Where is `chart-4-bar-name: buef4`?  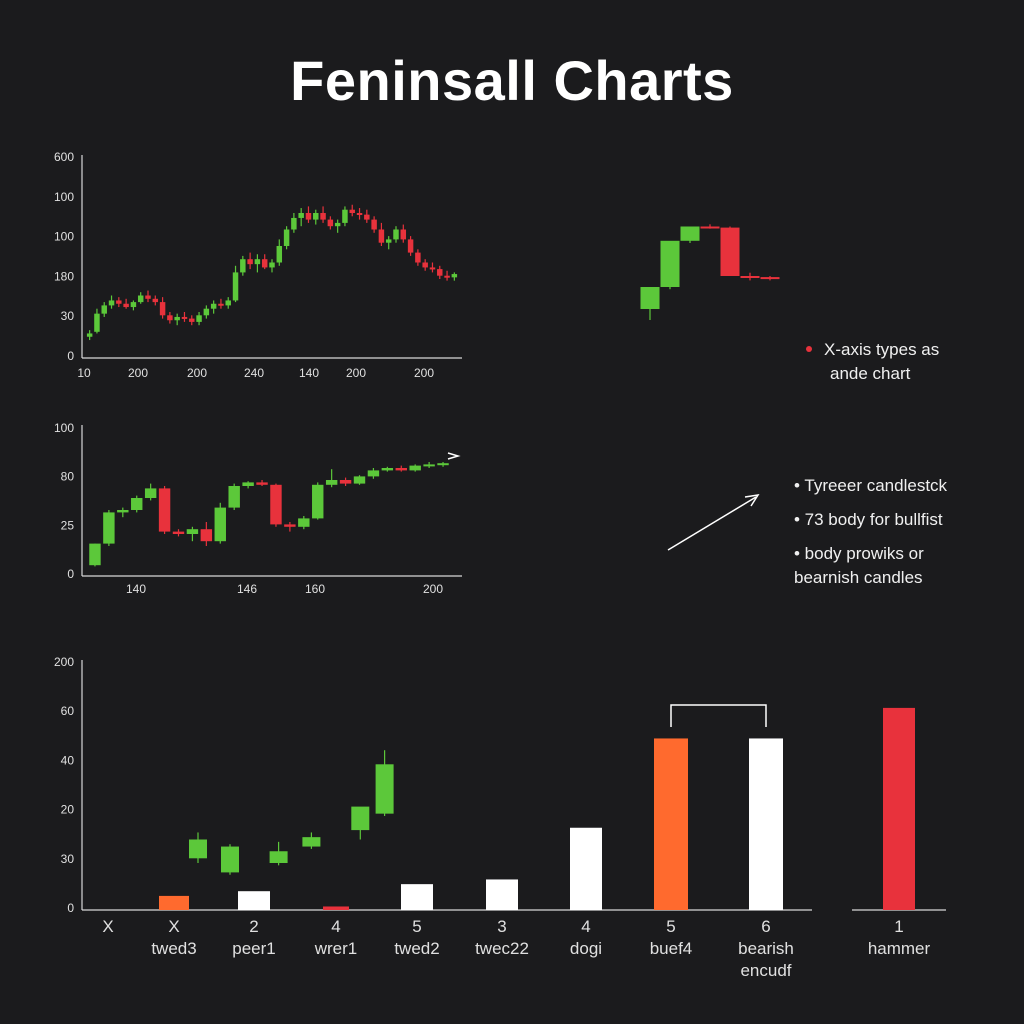
chart-4-bar-name: buef4 is located at coordinates (671, 948).